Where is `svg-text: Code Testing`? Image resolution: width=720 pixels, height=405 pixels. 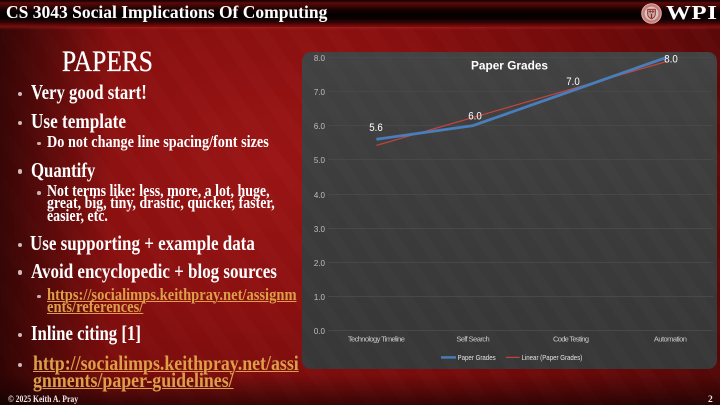 svg-text: Code Testing is located at coordinates (571, 339).